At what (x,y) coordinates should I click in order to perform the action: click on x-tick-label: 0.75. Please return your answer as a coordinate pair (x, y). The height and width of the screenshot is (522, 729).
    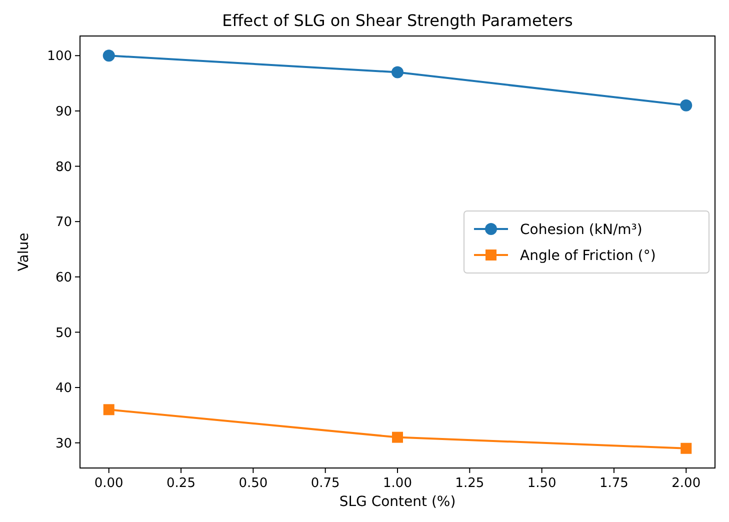
    Looking at the image, I should click on (325, 483).